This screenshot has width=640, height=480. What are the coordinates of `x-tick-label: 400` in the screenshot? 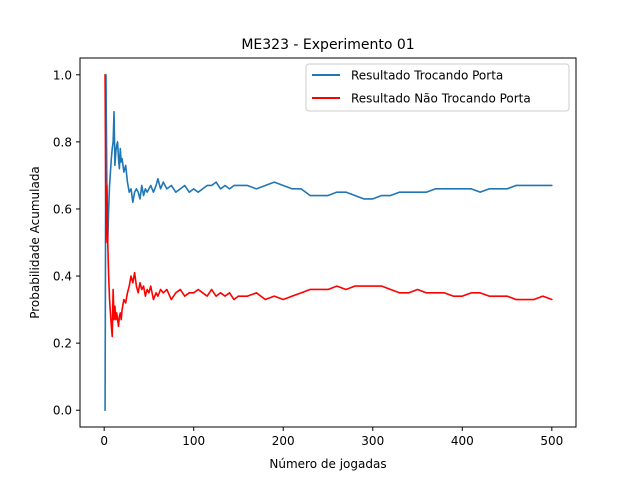 It's located at (462, 441).